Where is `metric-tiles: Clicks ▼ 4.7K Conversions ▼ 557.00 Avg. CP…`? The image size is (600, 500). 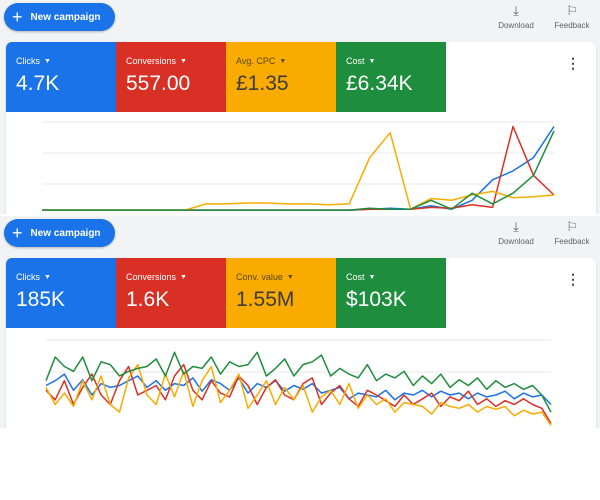
metric-tiles: Clicks ▼ 4.7K Conversions ▼ 557.00 Avg. CP… is located at coordinates (226, 77).